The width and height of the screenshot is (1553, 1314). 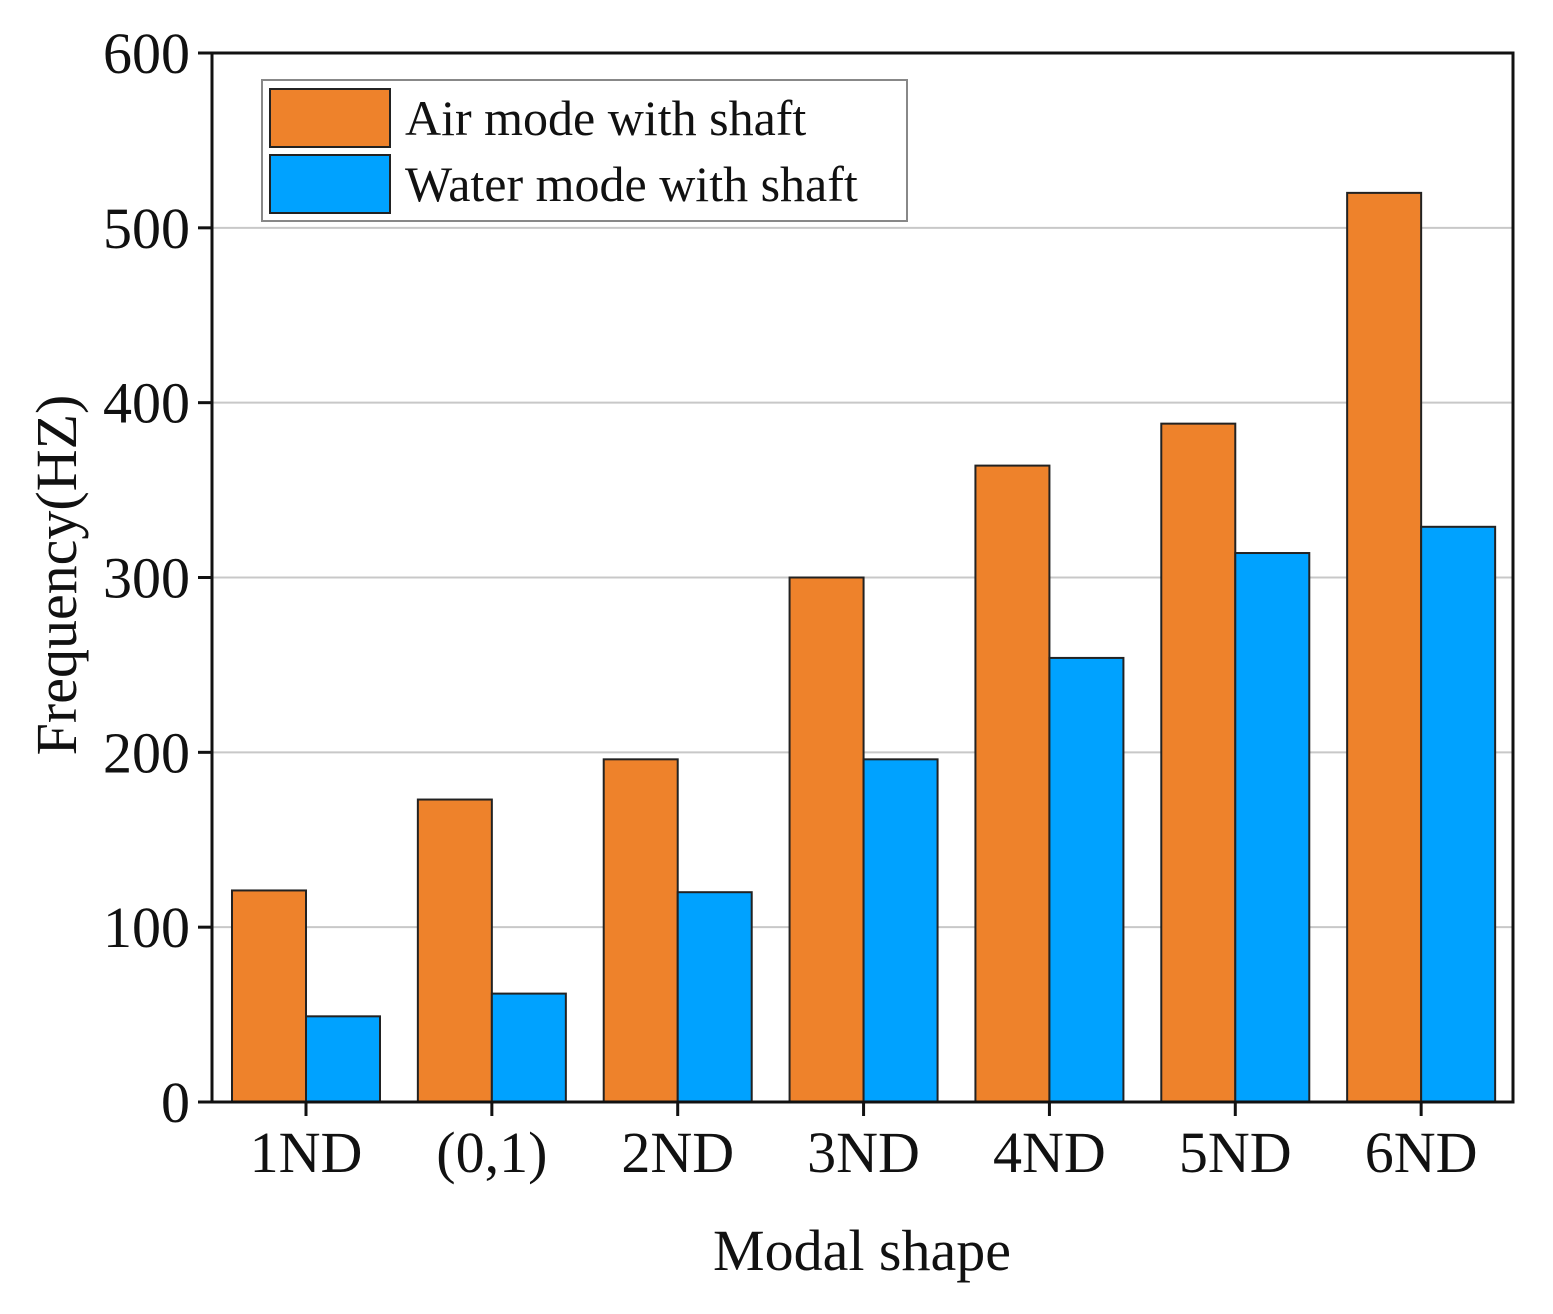 What do you see at coordinates (146, 752) in the screenshot?
I see `y-tick-label: 200` at bounding box center [146, 752].